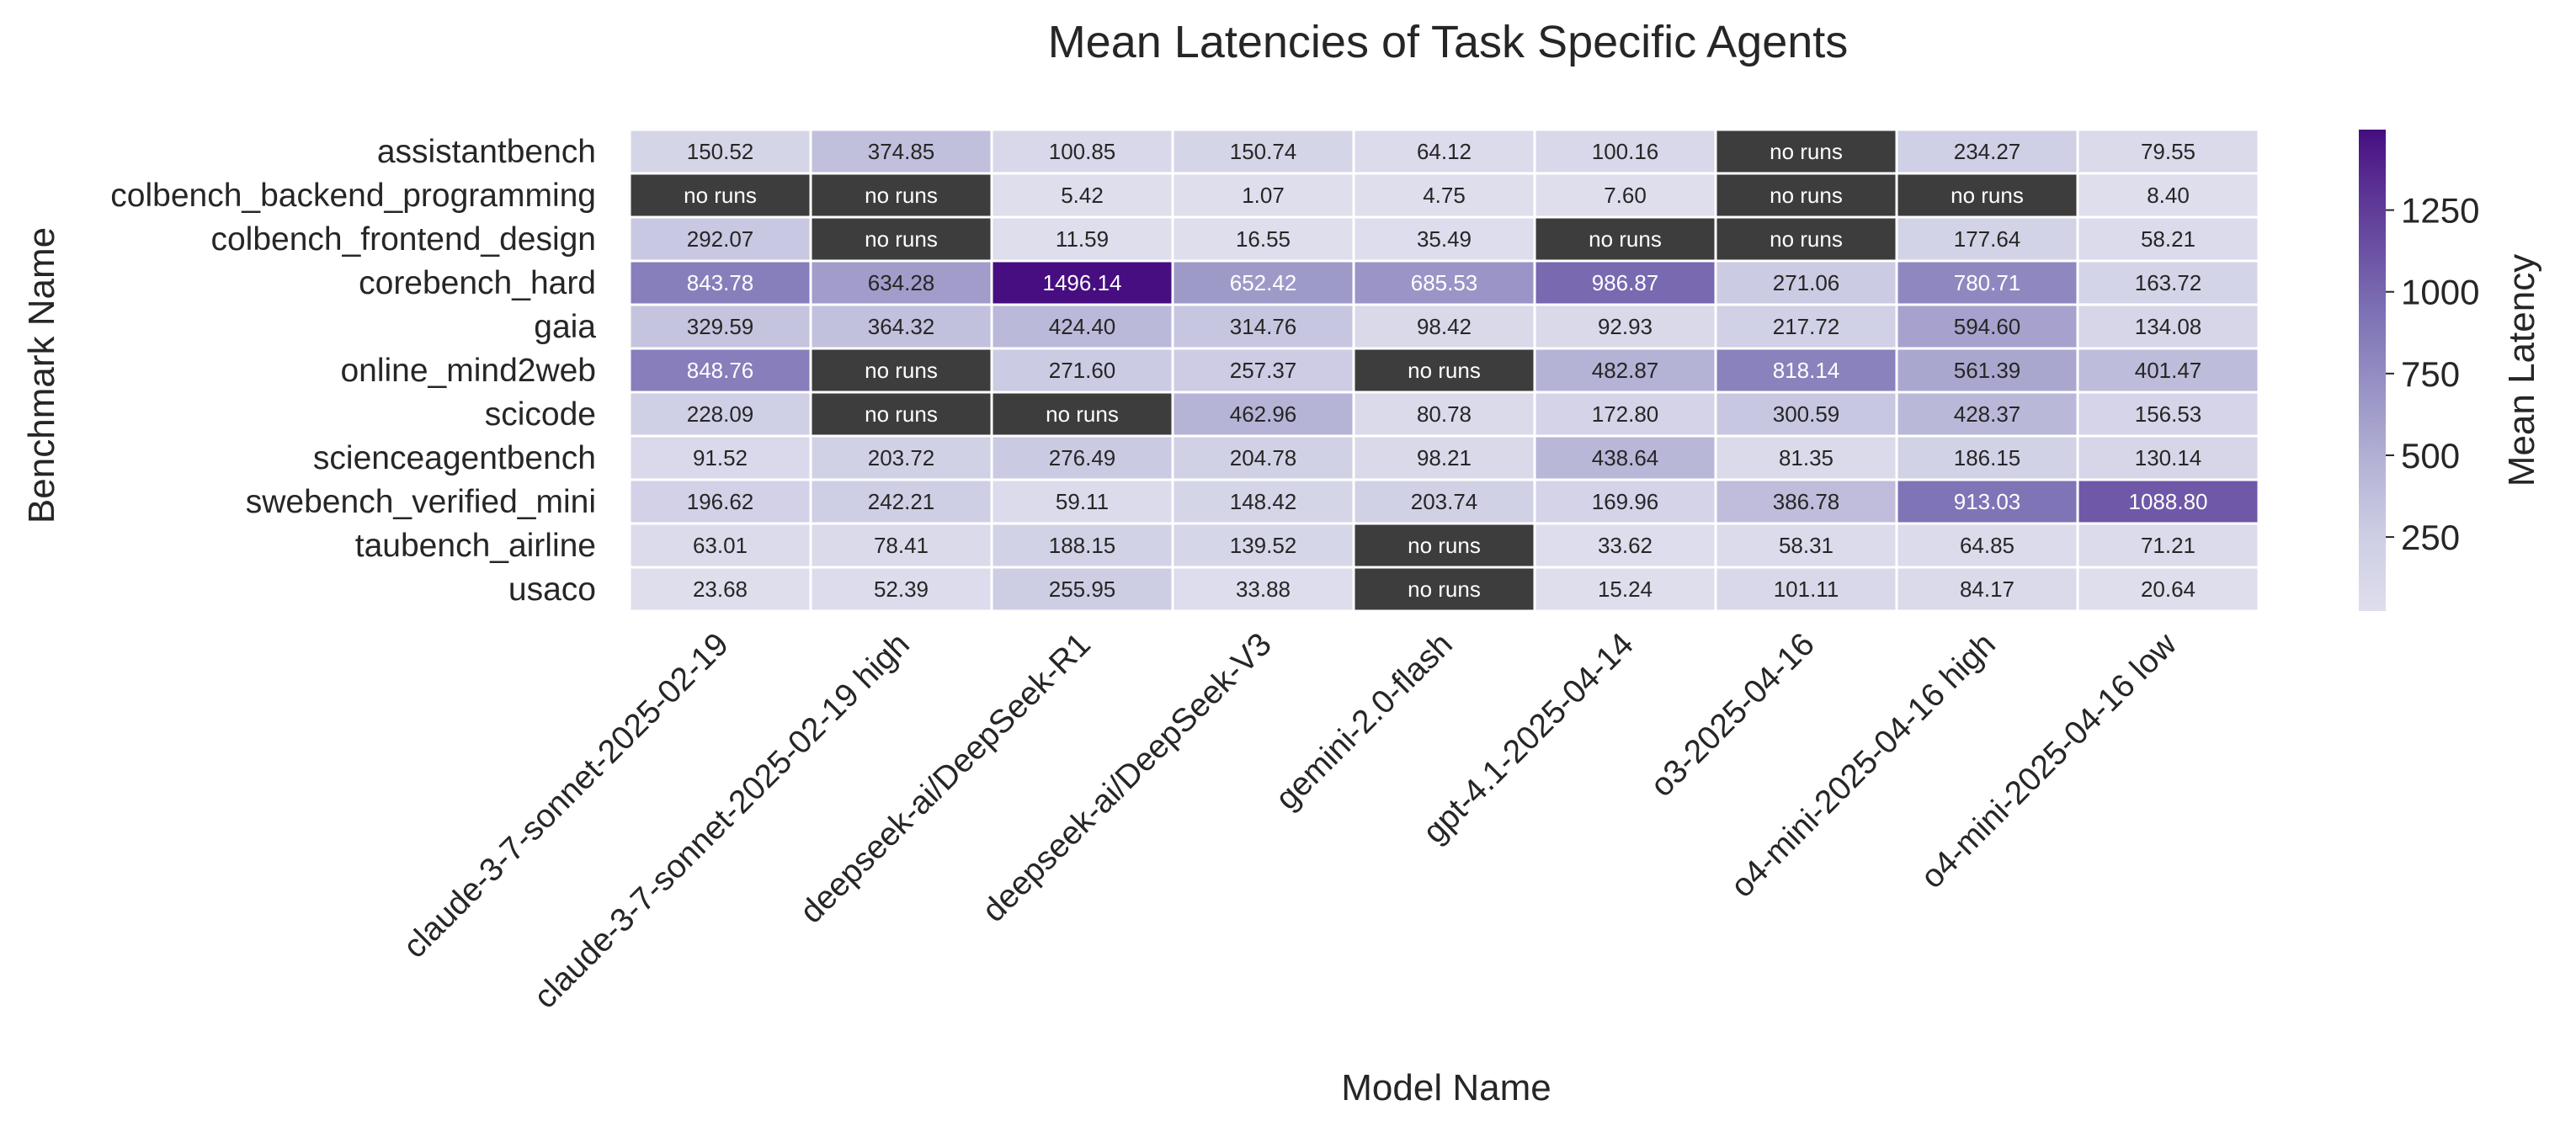 This screenshot has height=1132, width=2576. I want to click on heatmap-cell-r10-c6, so click(1806, 589).